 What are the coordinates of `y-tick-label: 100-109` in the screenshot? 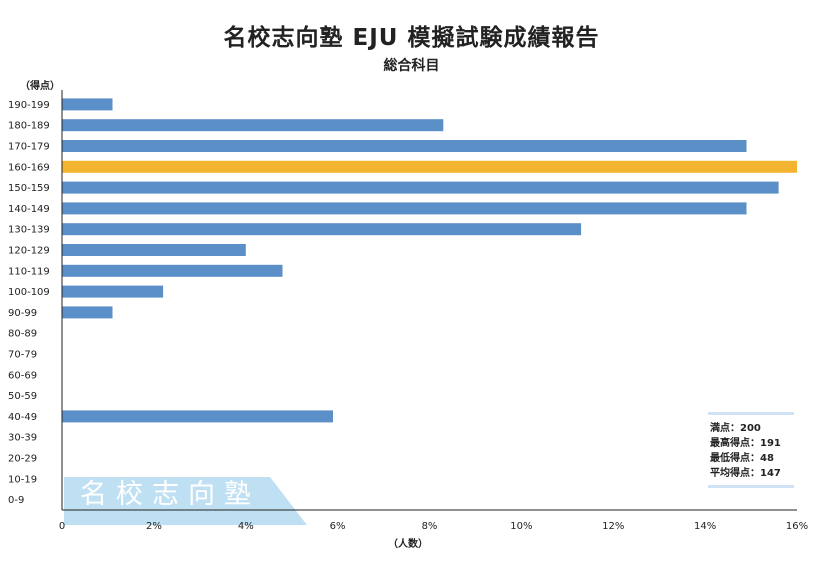 It's located at (29, 292).